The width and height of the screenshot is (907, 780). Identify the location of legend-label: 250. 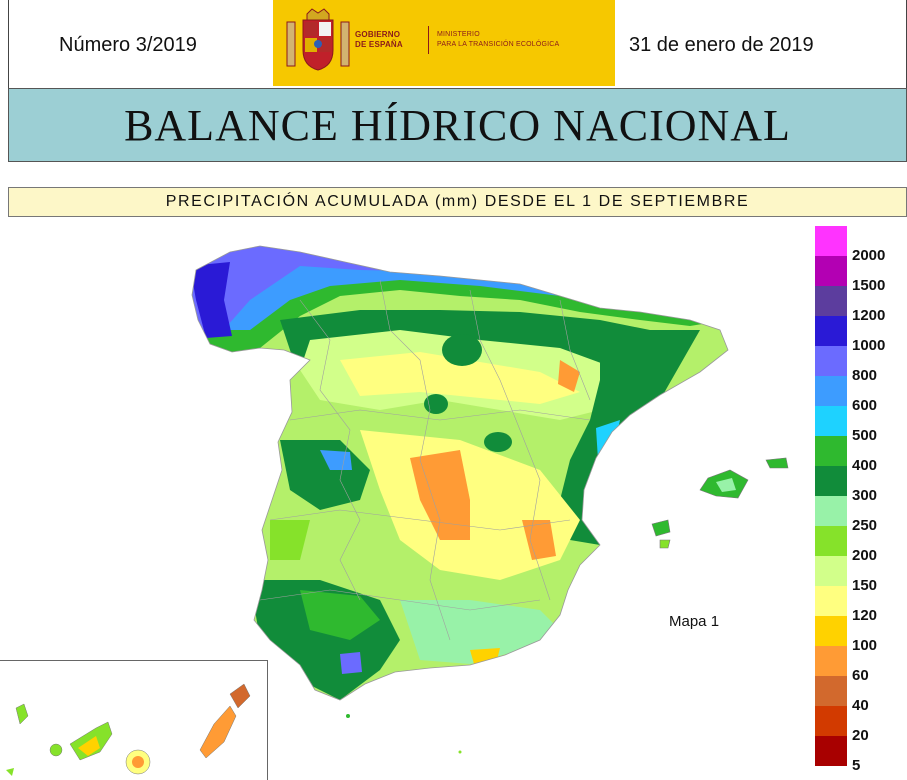
(865, 525).